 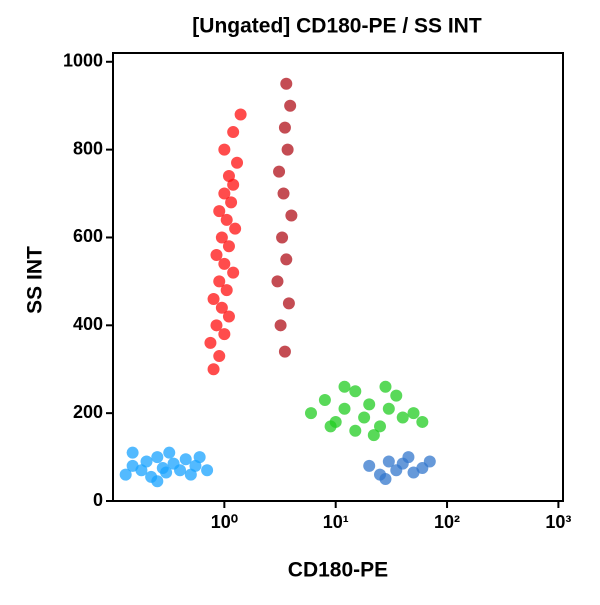 I want to click on x-tick-label: 10⁰, so click(x=224, y=522).